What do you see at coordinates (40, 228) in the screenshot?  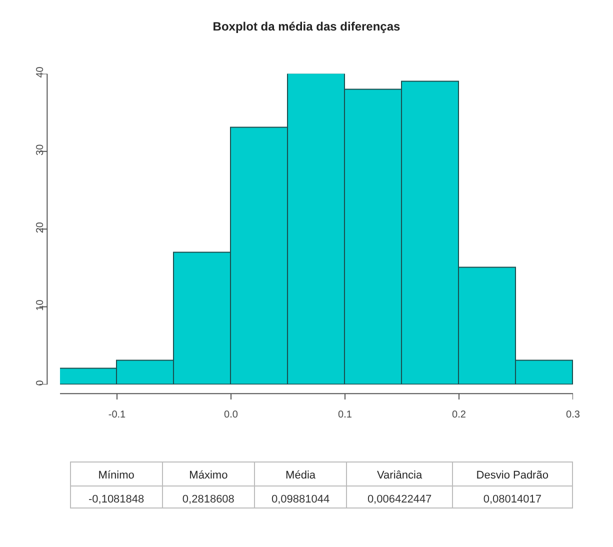 I see `y-tick-label: 20` at bounding box center [40, 228].